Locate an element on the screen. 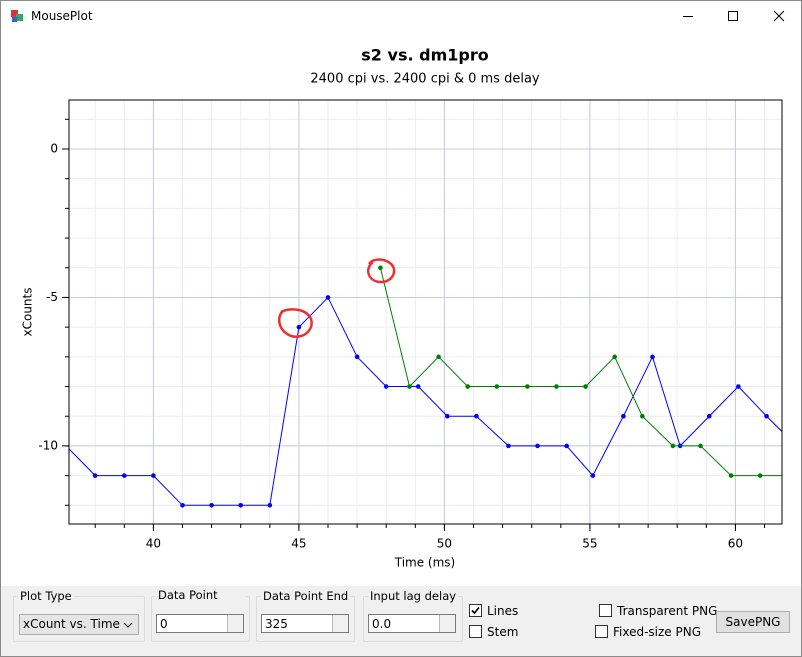  transparent-checkbox: Transparent PNG is located at coordinates (658, 611).